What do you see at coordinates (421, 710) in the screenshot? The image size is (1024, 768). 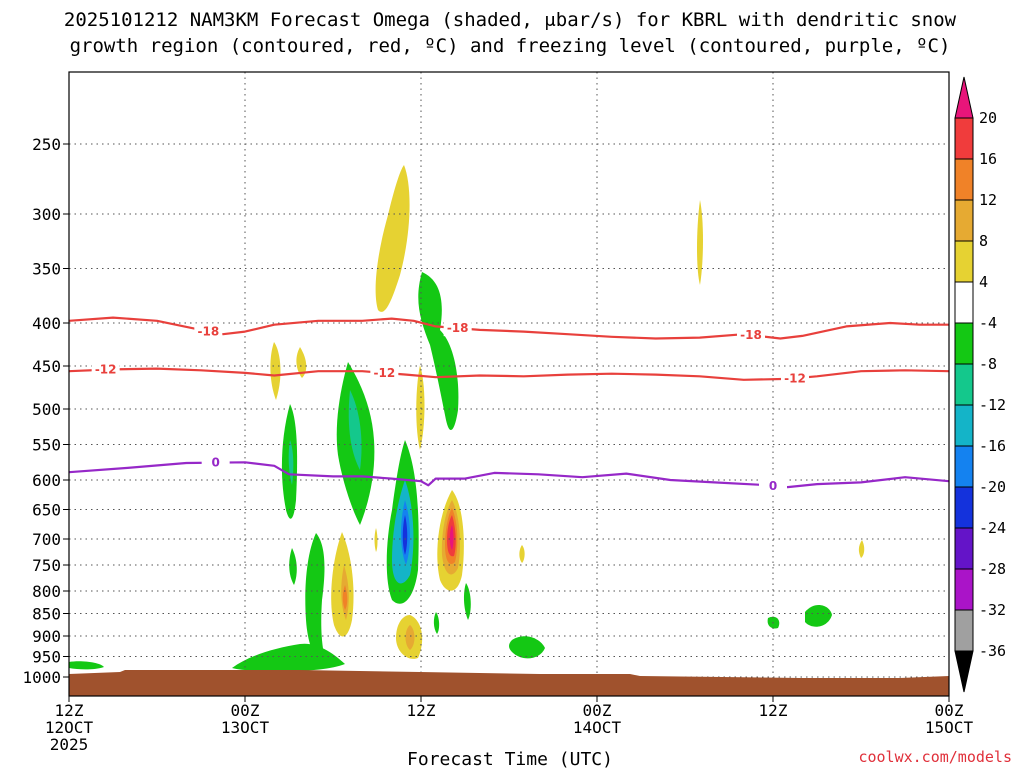 I see `x-tick-label-2-0: 12Z` at bounding box center [421, 710].